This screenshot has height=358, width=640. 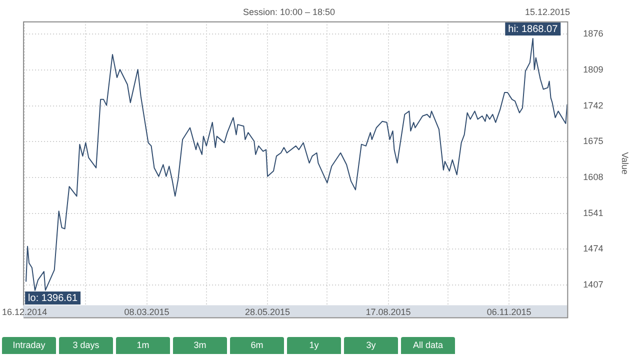 I want to click on y-tick-label: 1809, so click(x=593, y=69).